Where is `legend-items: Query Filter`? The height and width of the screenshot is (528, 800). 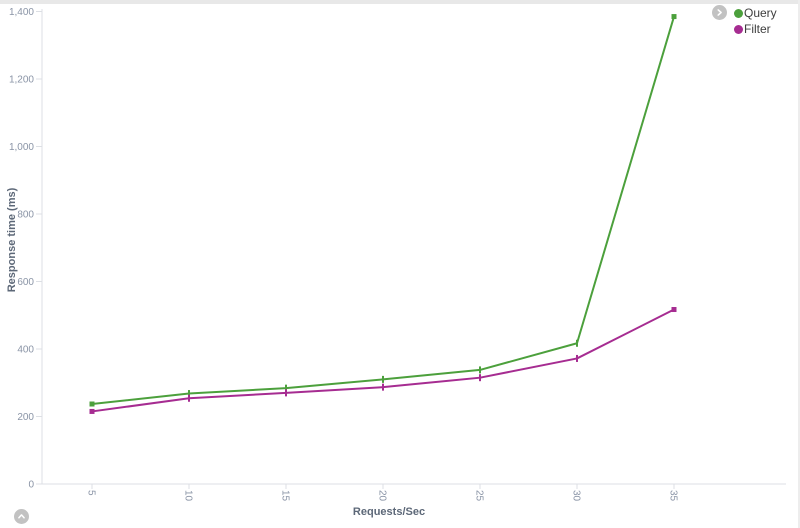 legend-items: Query Filter is located at coordinates (755, 21).